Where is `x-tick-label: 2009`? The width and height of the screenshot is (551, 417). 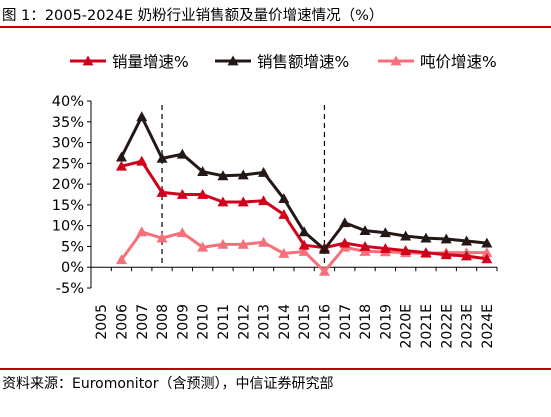 x-tick-label: 2009 is located at coordinates (183, 322).